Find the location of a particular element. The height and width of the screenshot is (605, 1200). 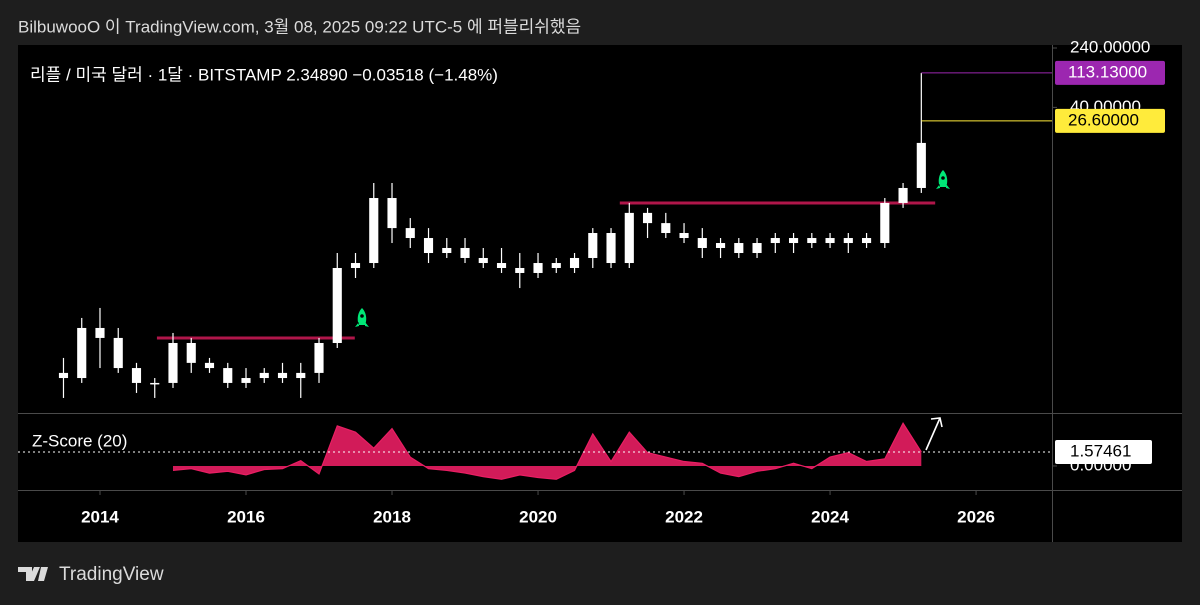

footer-brand: TradingView is located at coordinates (111, 574).